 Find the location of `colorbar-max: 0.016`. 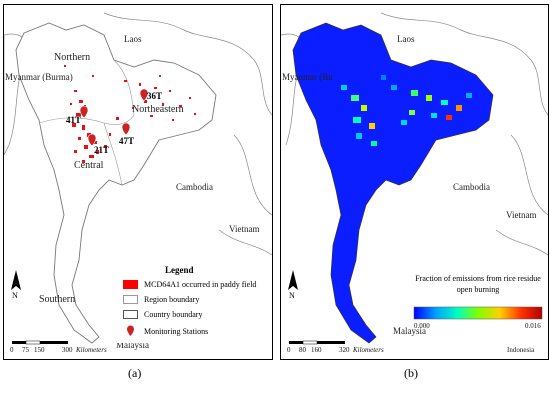

colorbar-max: 0.016 is located at coordinates (533, 326).